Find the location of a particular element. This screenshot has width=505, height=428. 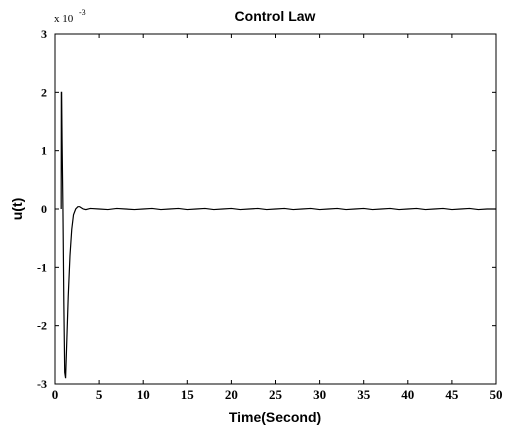

x-tick-label: 30 is located at coordinates (319, 394).